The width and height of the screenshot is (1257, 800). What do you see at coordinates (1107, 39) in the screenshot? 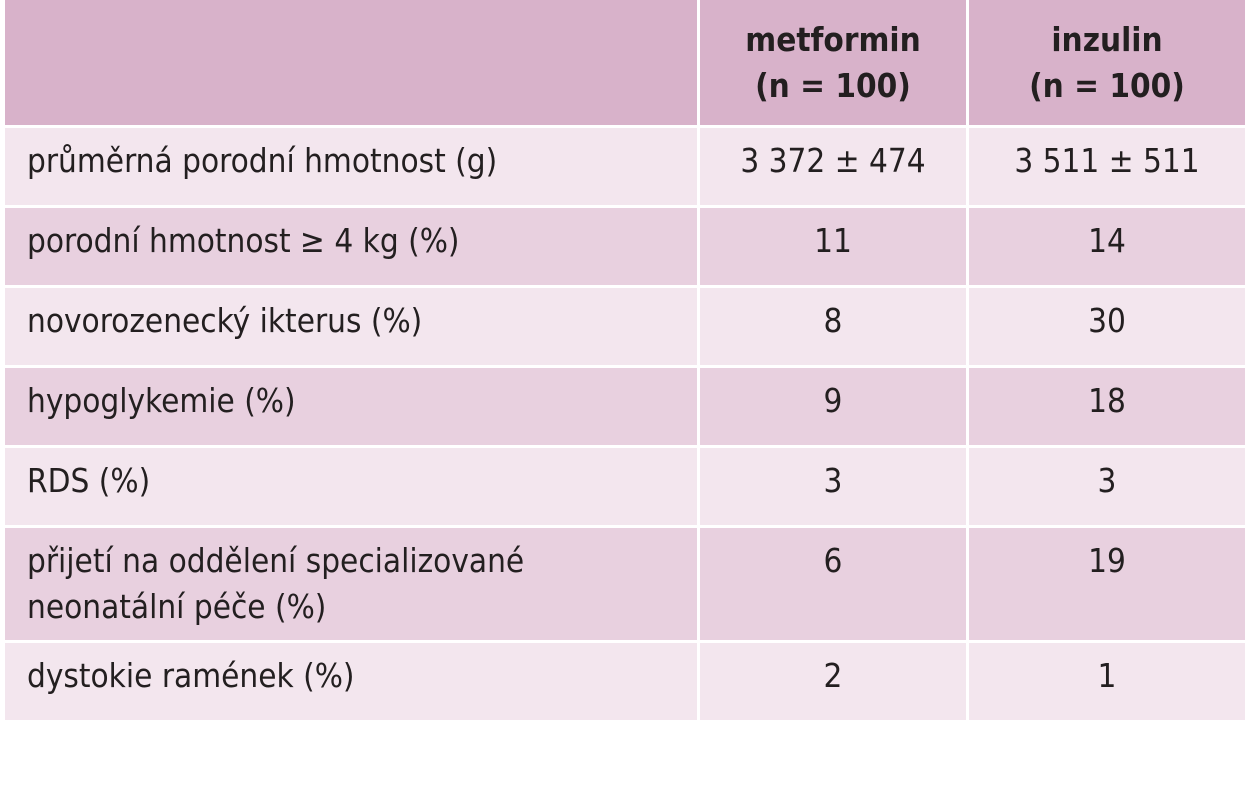
I see `header-name: inzulin` at bounding box center [1107, 39].